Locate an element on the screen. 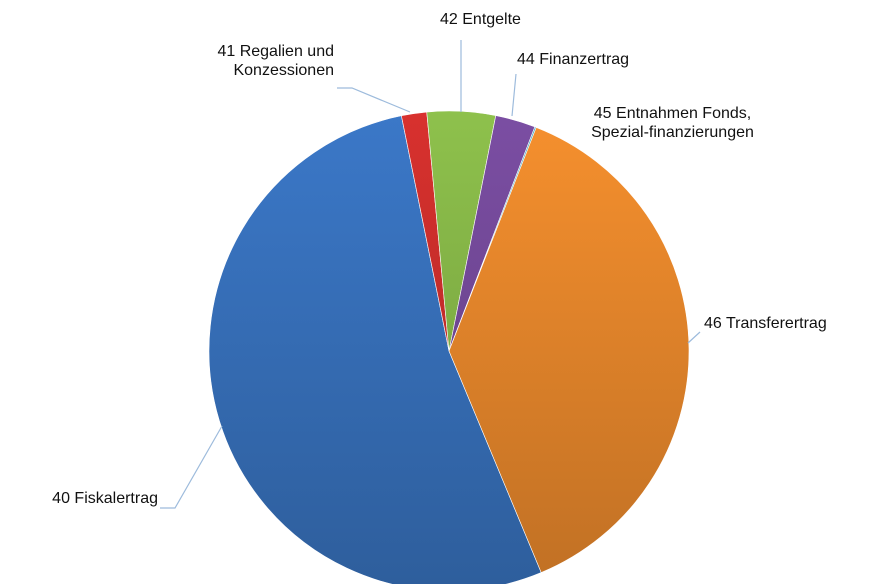 This screenshot has width=870, height=584. slice-label: 44 Finanzertrag is located at coordinates (573, 59).